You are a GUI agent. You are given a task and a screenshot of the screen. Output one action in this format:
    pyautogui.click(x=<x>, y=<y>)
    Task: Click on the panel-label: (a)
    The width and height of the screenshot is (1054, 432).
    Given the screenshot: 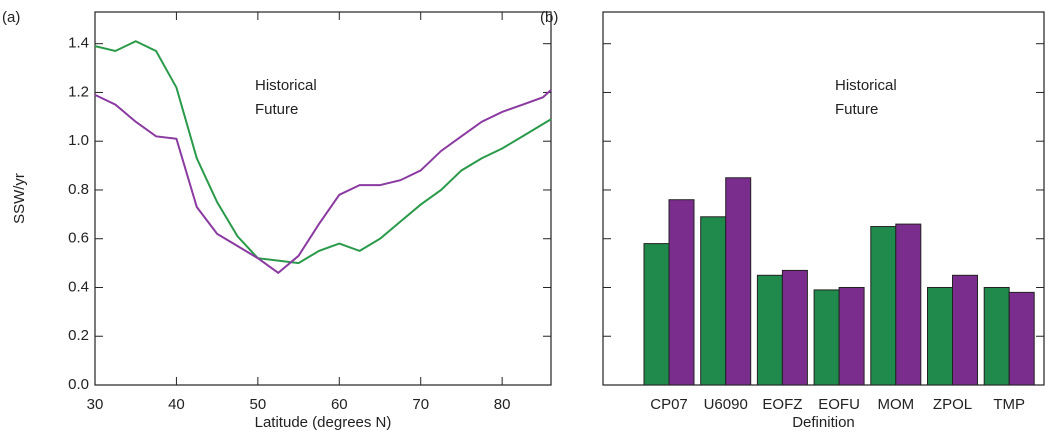 What is the action you would take?
    pyautogui.click(x=11, y=17)
    